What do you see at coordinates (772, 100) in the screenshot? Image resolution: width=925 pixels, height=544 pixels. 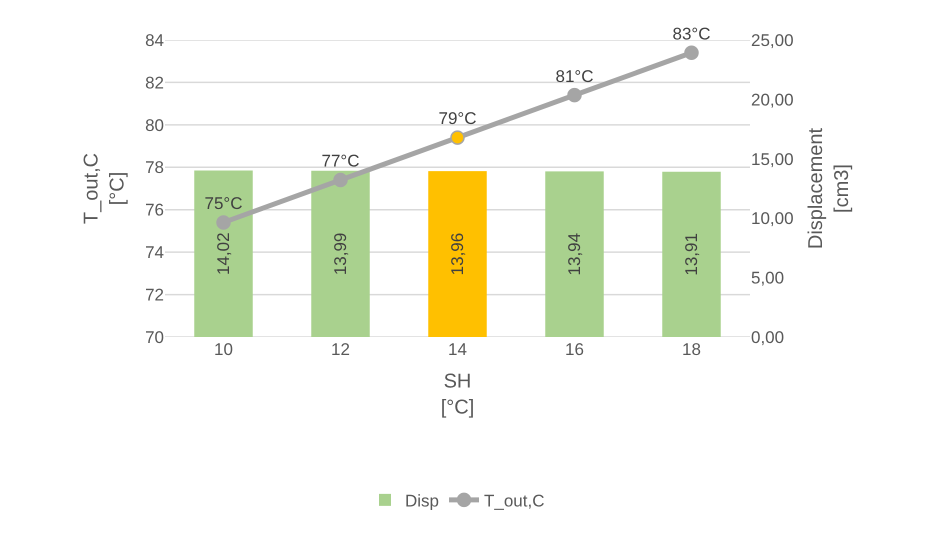 I see `y2-tick-label: 20,00` at bounding box center [772, 100].